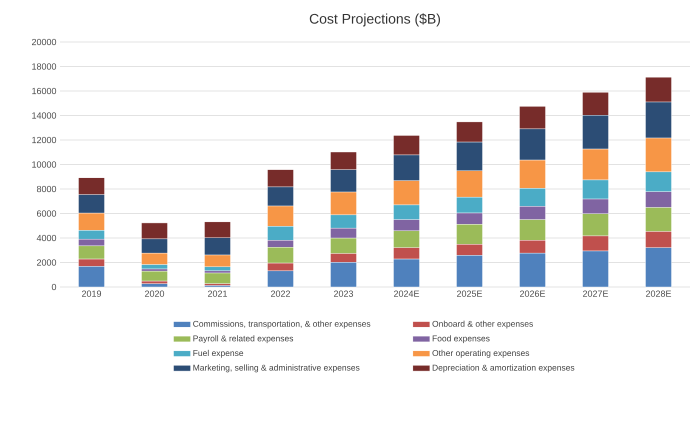  Describe the element at coordinates (276, 368) in the screenshot. I see `legend-label: Marketing, selling & administrative expenses` at that location.